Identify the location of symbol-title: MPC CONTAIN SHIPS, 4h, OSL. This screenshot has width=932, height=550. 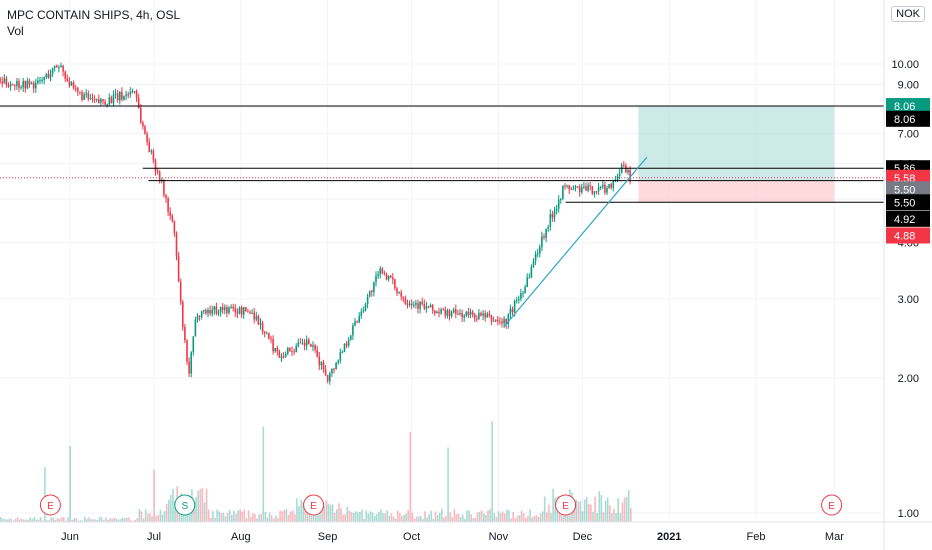
(94, 15).